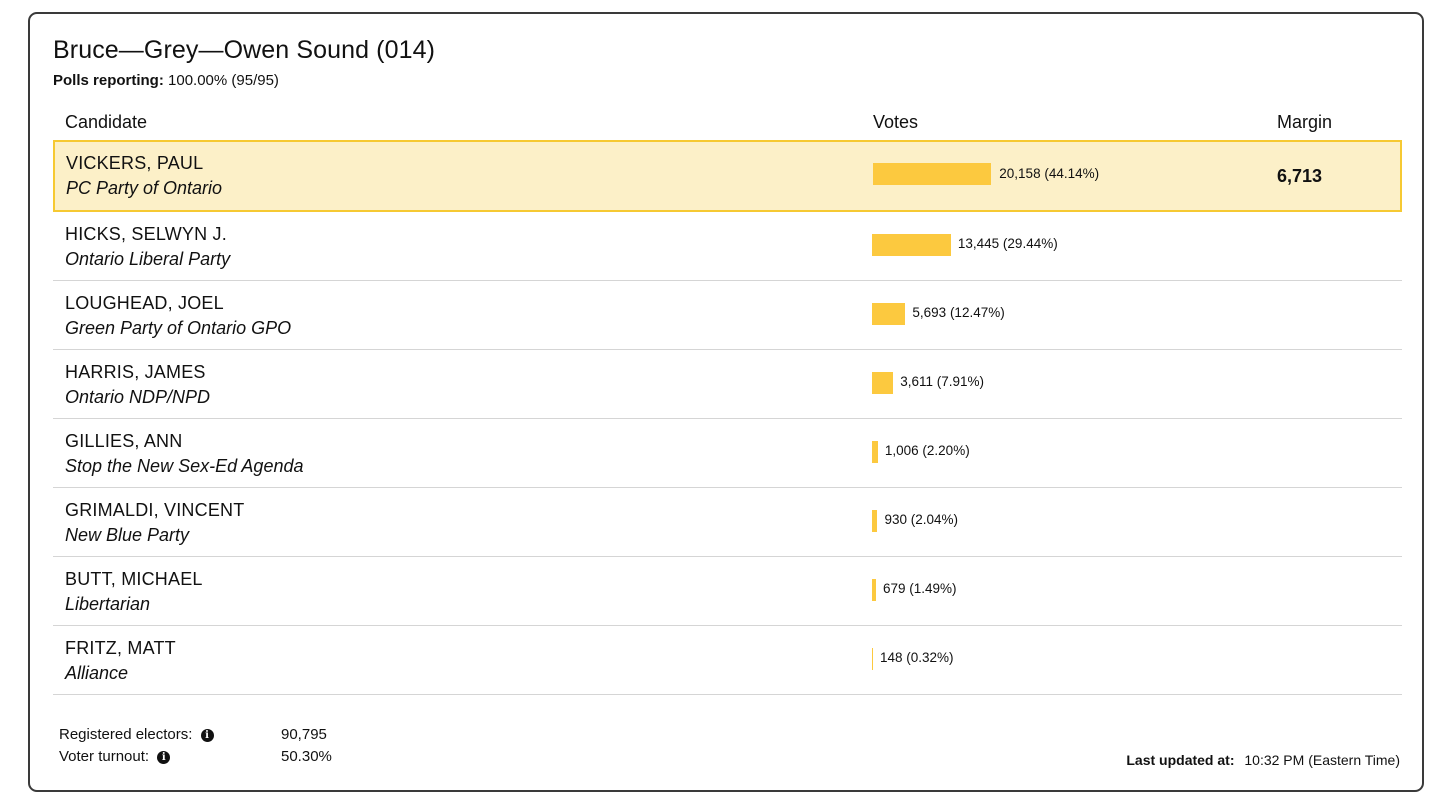 The image size is (1456, 807). Describe the element at coordinates (166, 80) in the screenshot. I see `polls-reporting: Polls reporting: 100.00% (95/95)` at that location.